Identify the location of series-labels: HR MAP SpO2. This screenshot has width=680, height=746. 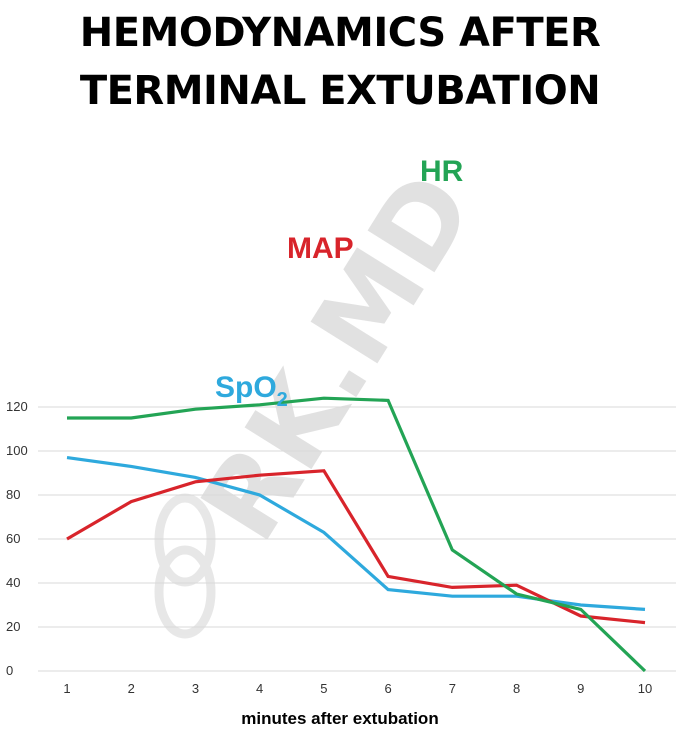
(339, 283).